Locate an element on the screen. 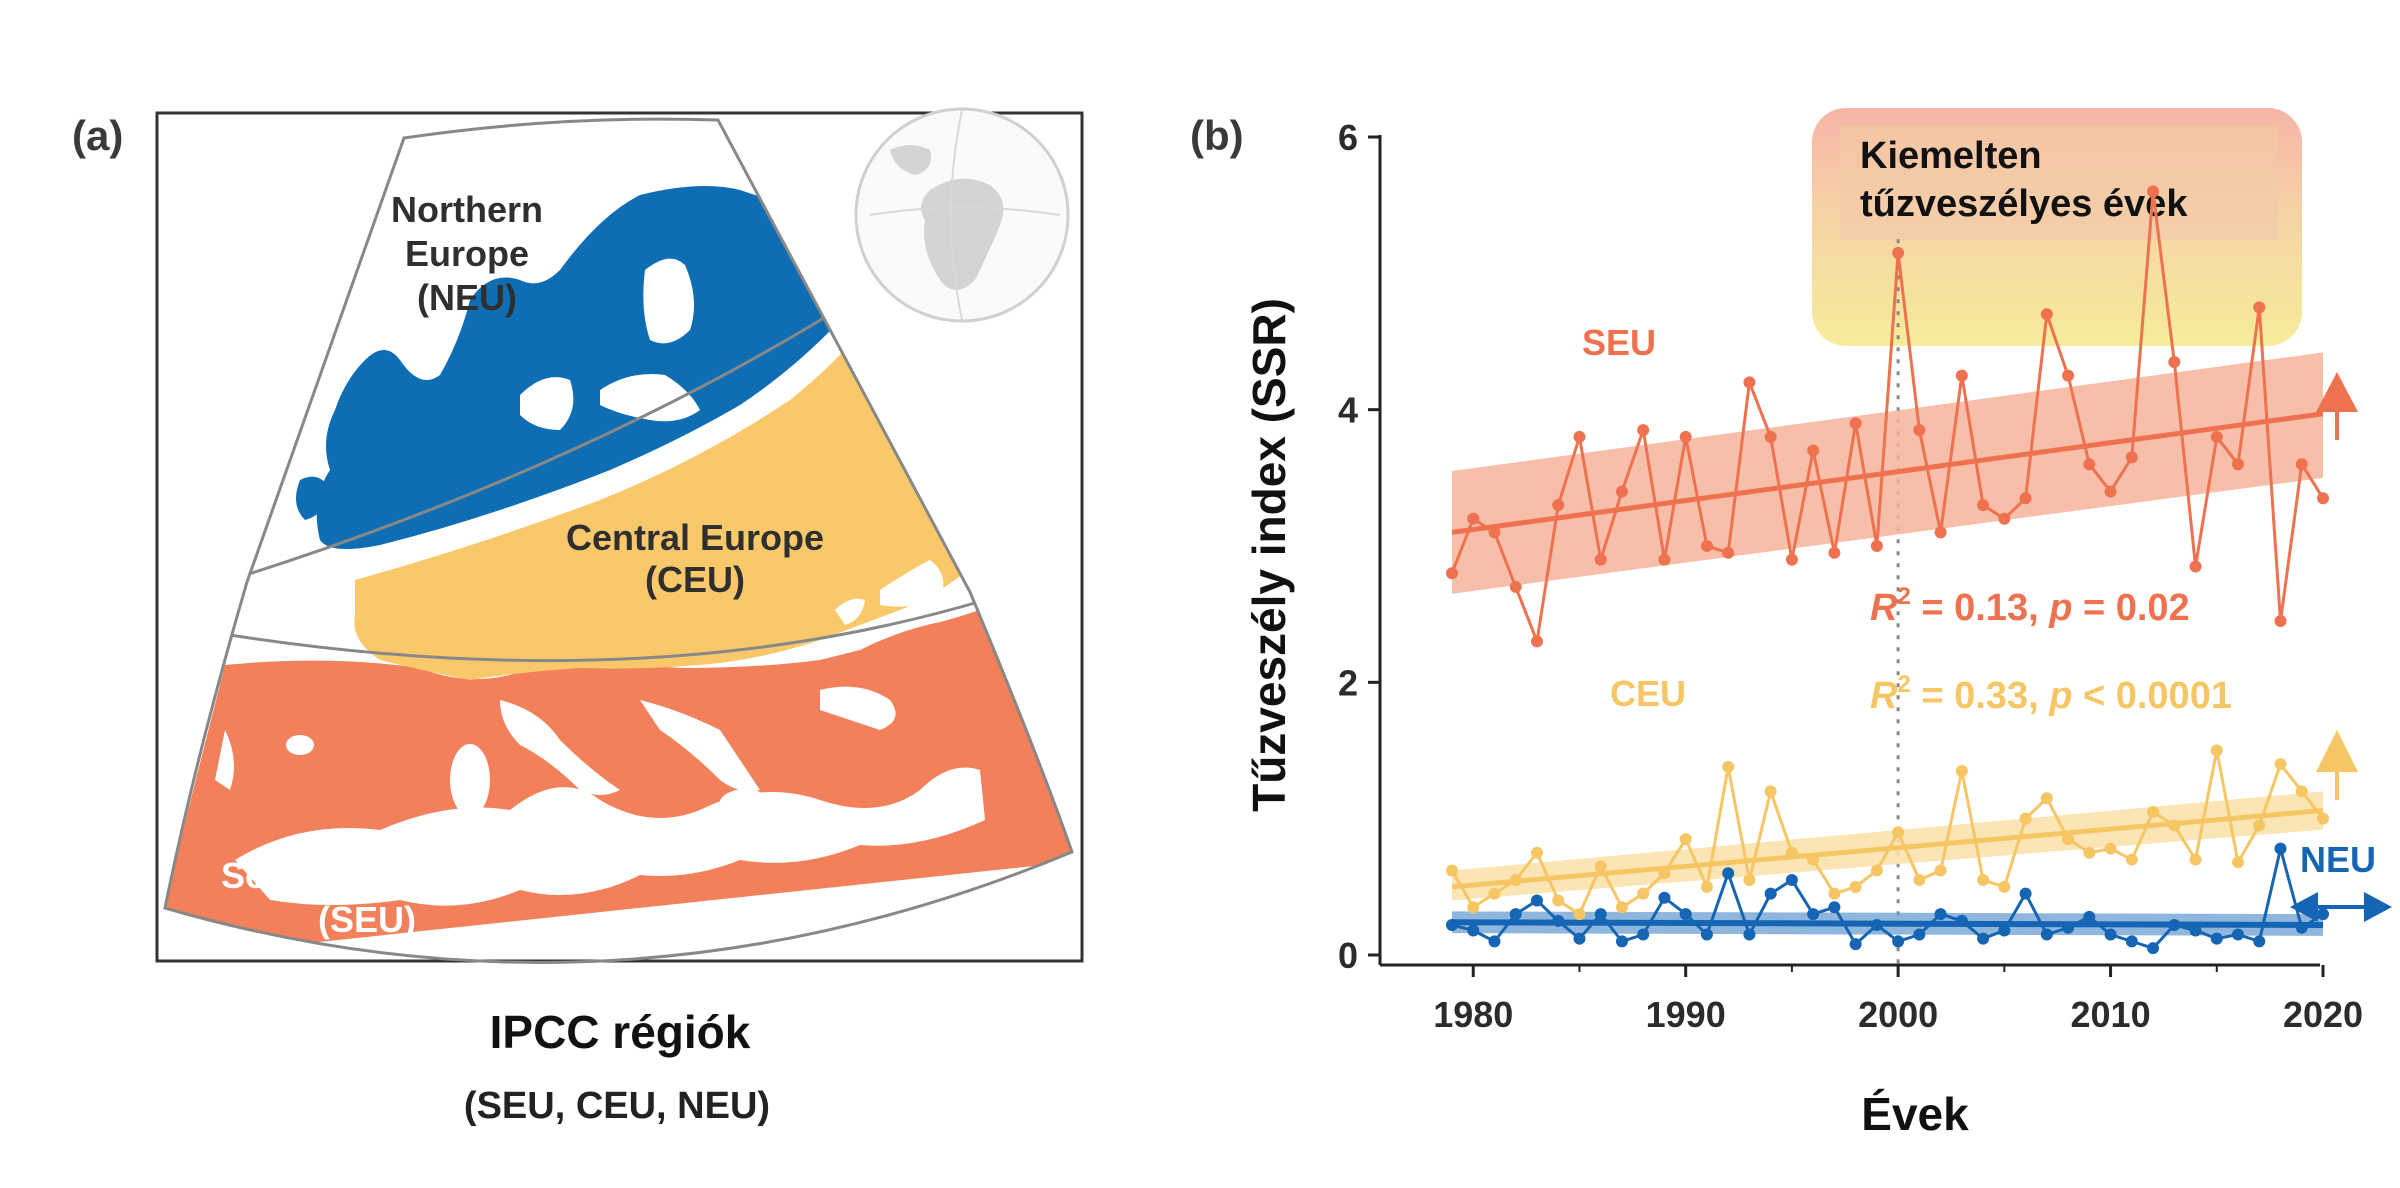 Image resolution: width=2400 pixels, height=1188 pixels. neu-region is located at coordinates (583, 367).